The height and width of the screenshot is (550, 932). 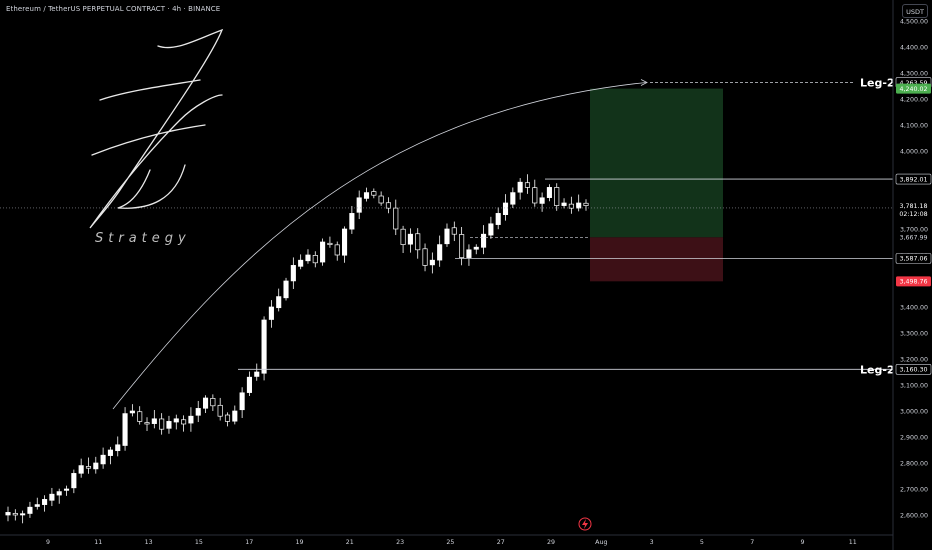 What do you see at coordinates (914, 386) in the screenshot?
I see `y-tick-label-14: 3,100.00` at bounding box center [914, 386].